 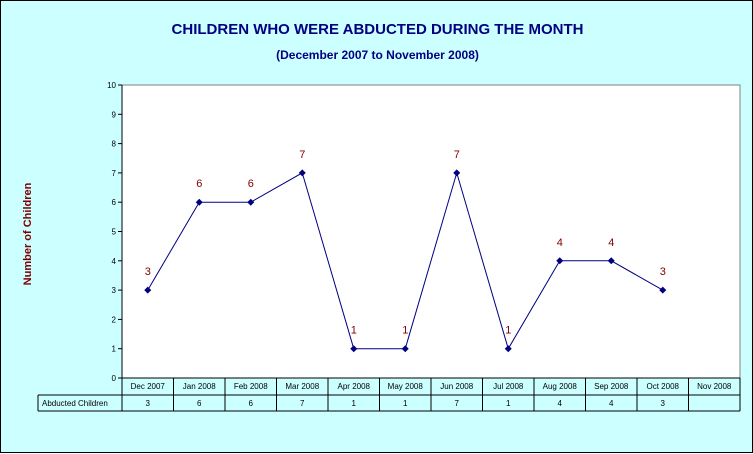 I want to click on y-tick-label: 8, so click(x=114, y=144).